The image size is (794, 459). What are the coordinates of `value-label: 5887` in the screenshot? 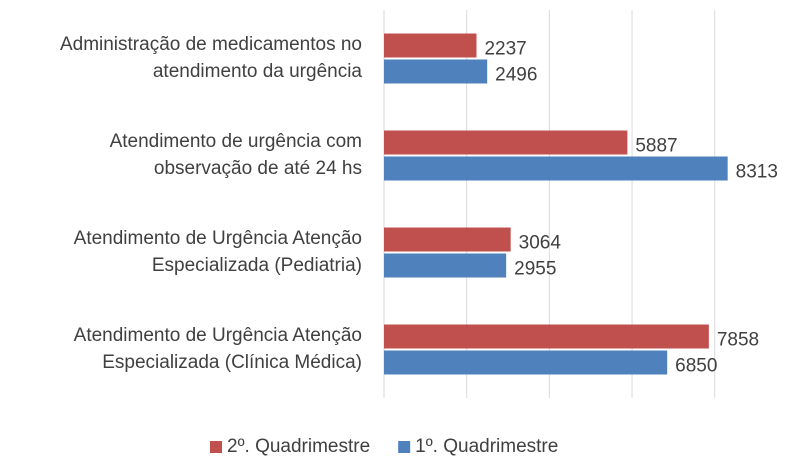 It's located at (656, 146).